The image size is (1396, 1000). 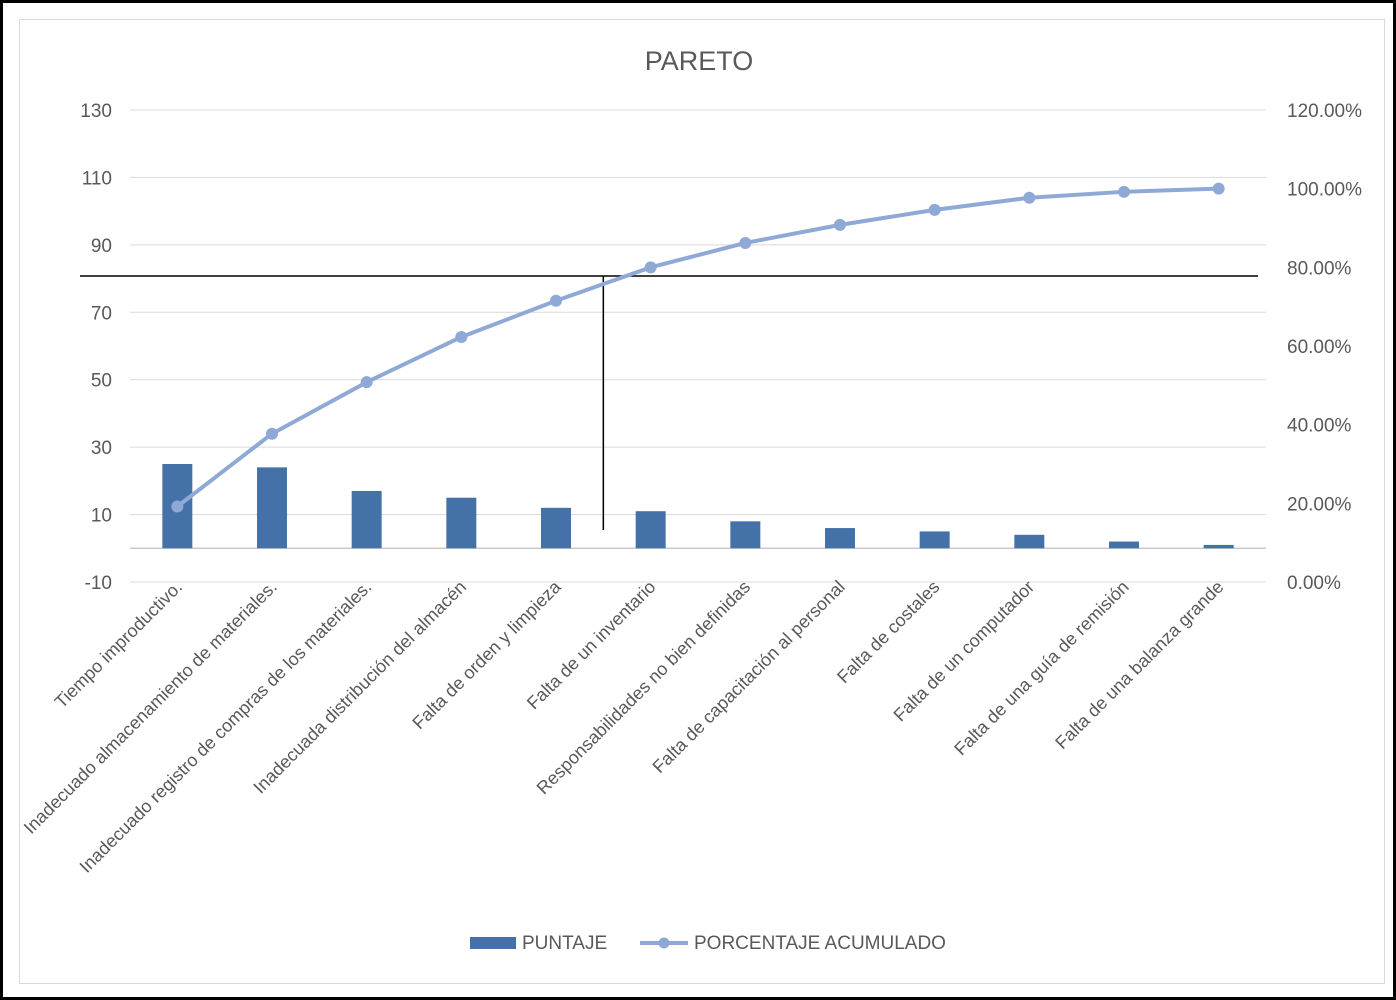 I want to click on y-right-tick-label: 0.00%, so click(x=1314, y=583).